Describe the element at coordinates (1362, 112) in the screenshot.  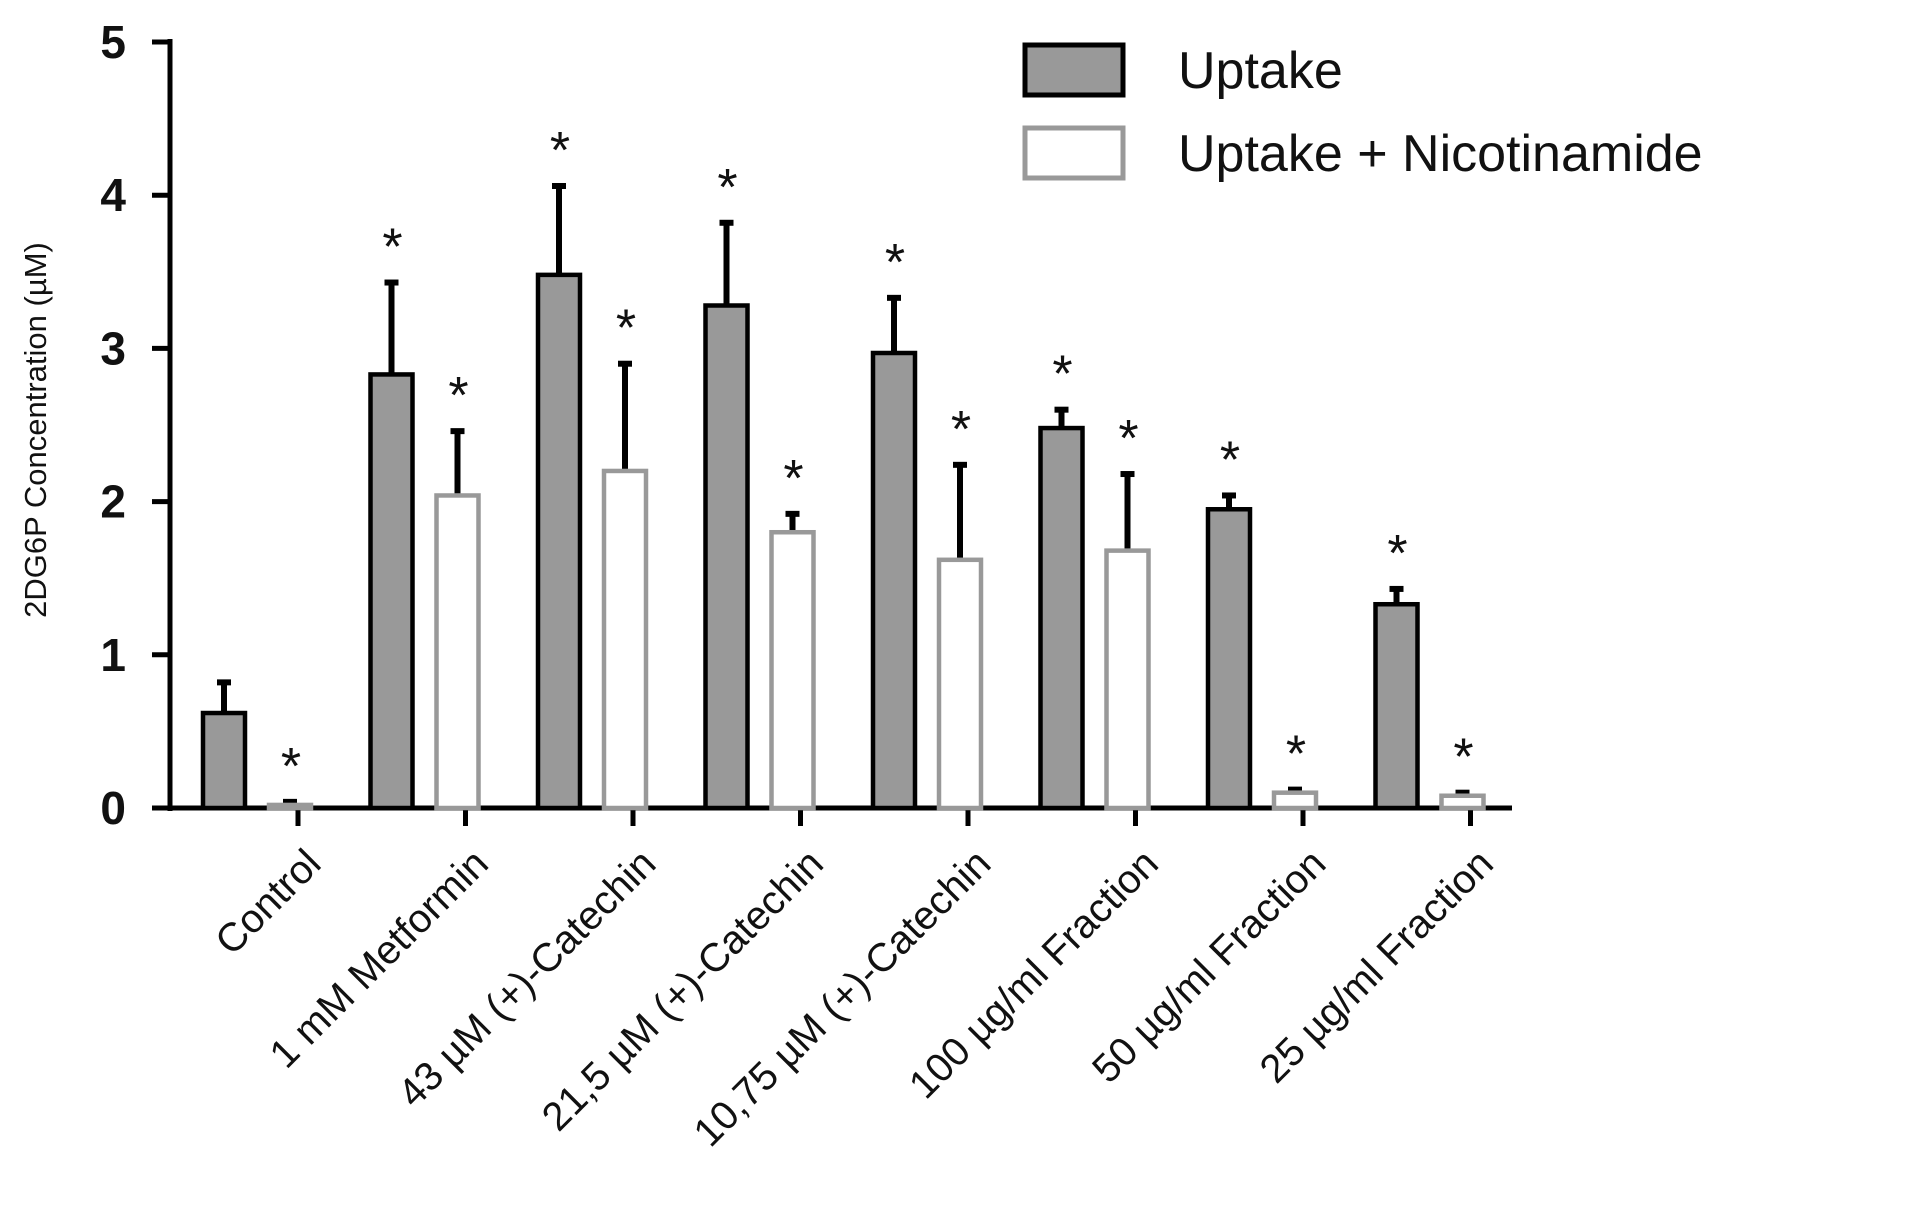
I see `legend: Uptake Uptake + Nicotinamide` at that location.